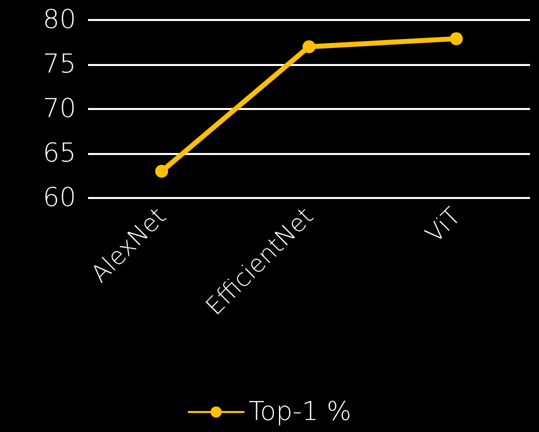 The image size is (539, 432). Describe the element at coordinates (59, 65) in the screenshot. I see `y-tick-label: 75` at that location.